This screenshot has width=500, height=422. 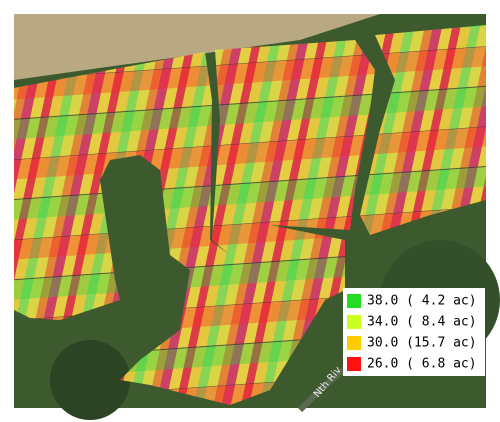 I want to click on legend-box, so click(x=414, y=332).